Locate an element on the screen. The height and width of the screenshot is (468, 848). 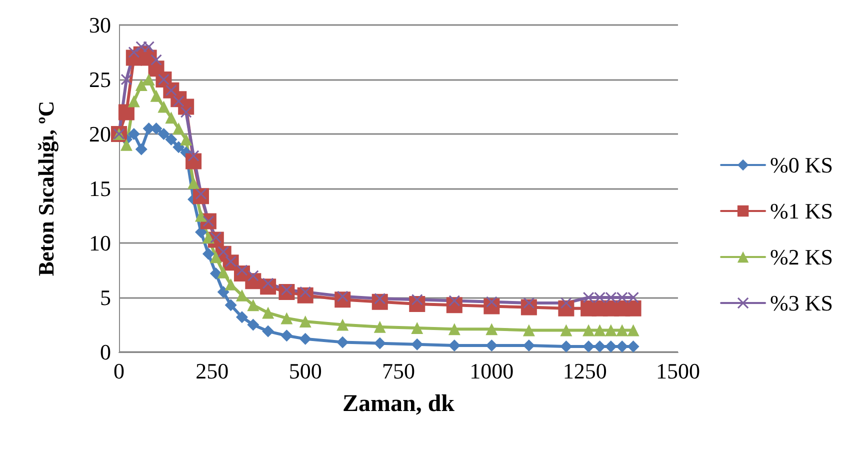
y-tick-label: 5 is located at coordinates (105, 297).